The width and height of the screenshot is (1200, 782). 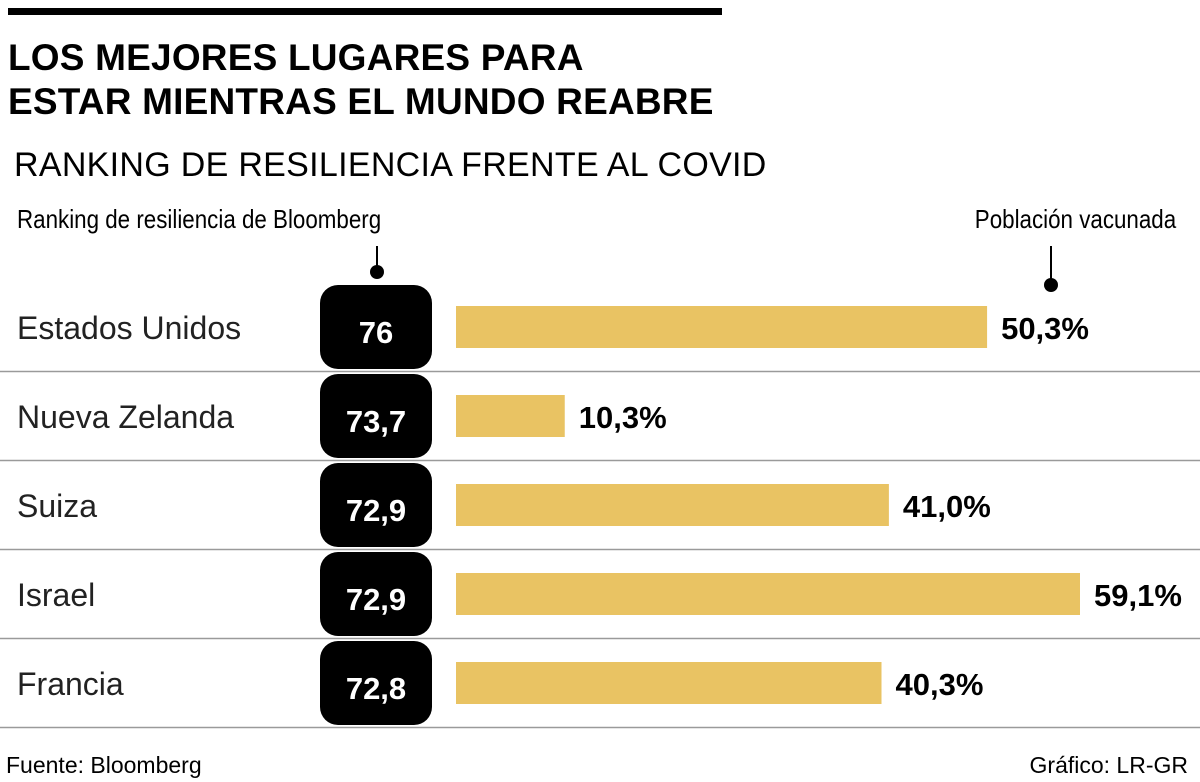 I want to click on country-label-suiza: Suiza, so click(x=57, y=506).